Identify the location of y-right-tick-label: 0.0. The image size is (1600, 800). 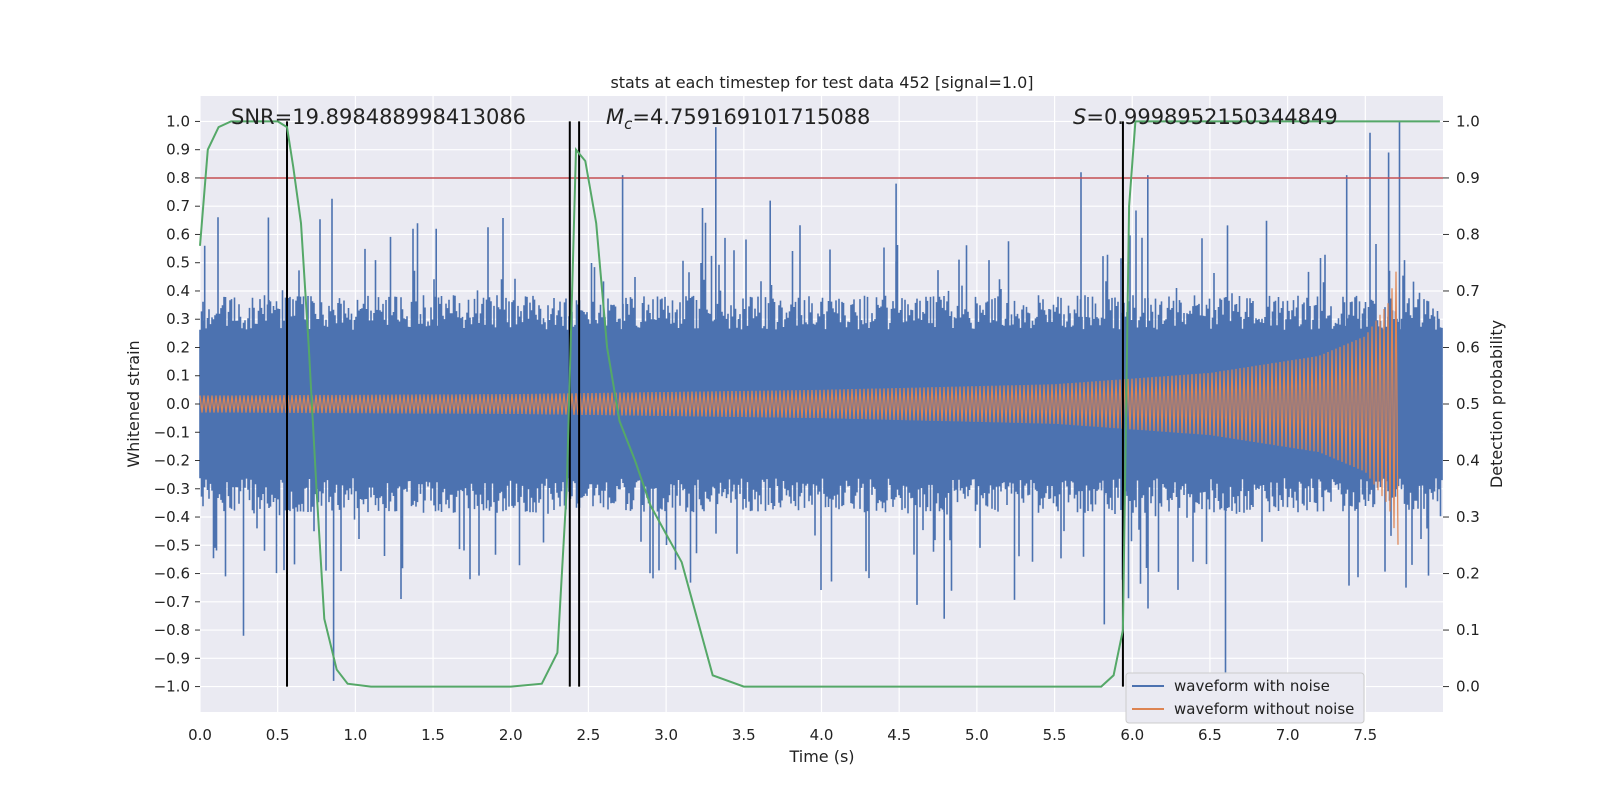
(1468, 687).